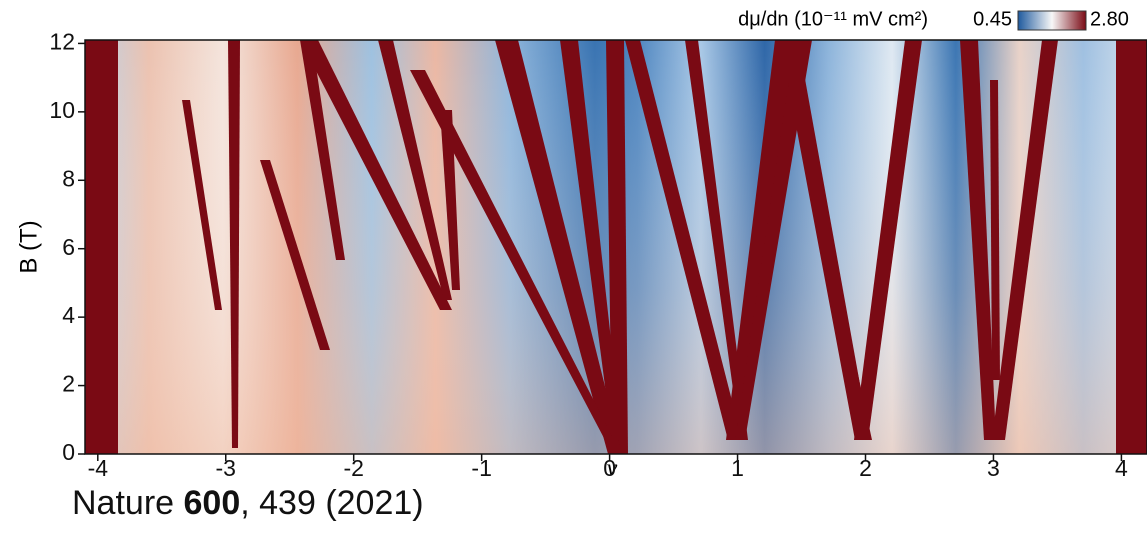 The height and width of the screenshot is (536, 1147). Describe the element at coordinates (353, 467) in the screenshot. I see `x-tick-label: -2` at that location.